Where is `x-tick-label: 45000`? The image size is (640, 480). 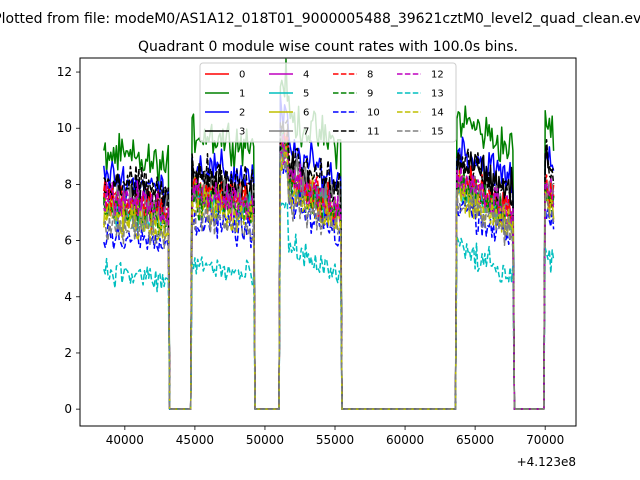
x-tick-label: 45000 is located at coordinates (195, 440).